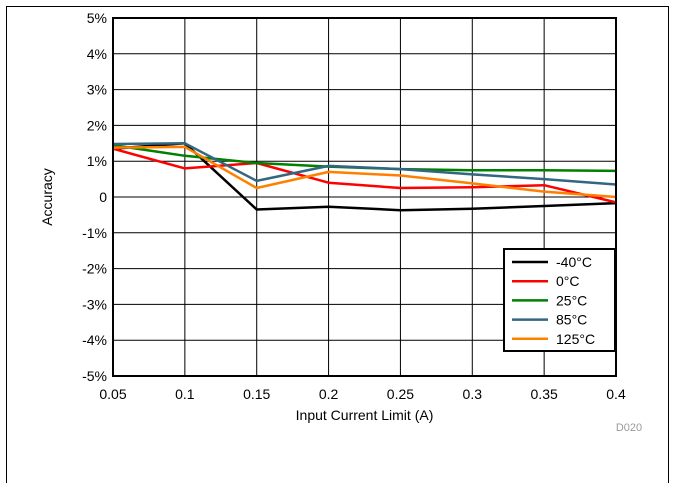 The image size is (673, 488). What do you see at coordinates (473, 394) in the screenshot?
I see `x-tick-label: 0.3` at bounding box center [473, 394].